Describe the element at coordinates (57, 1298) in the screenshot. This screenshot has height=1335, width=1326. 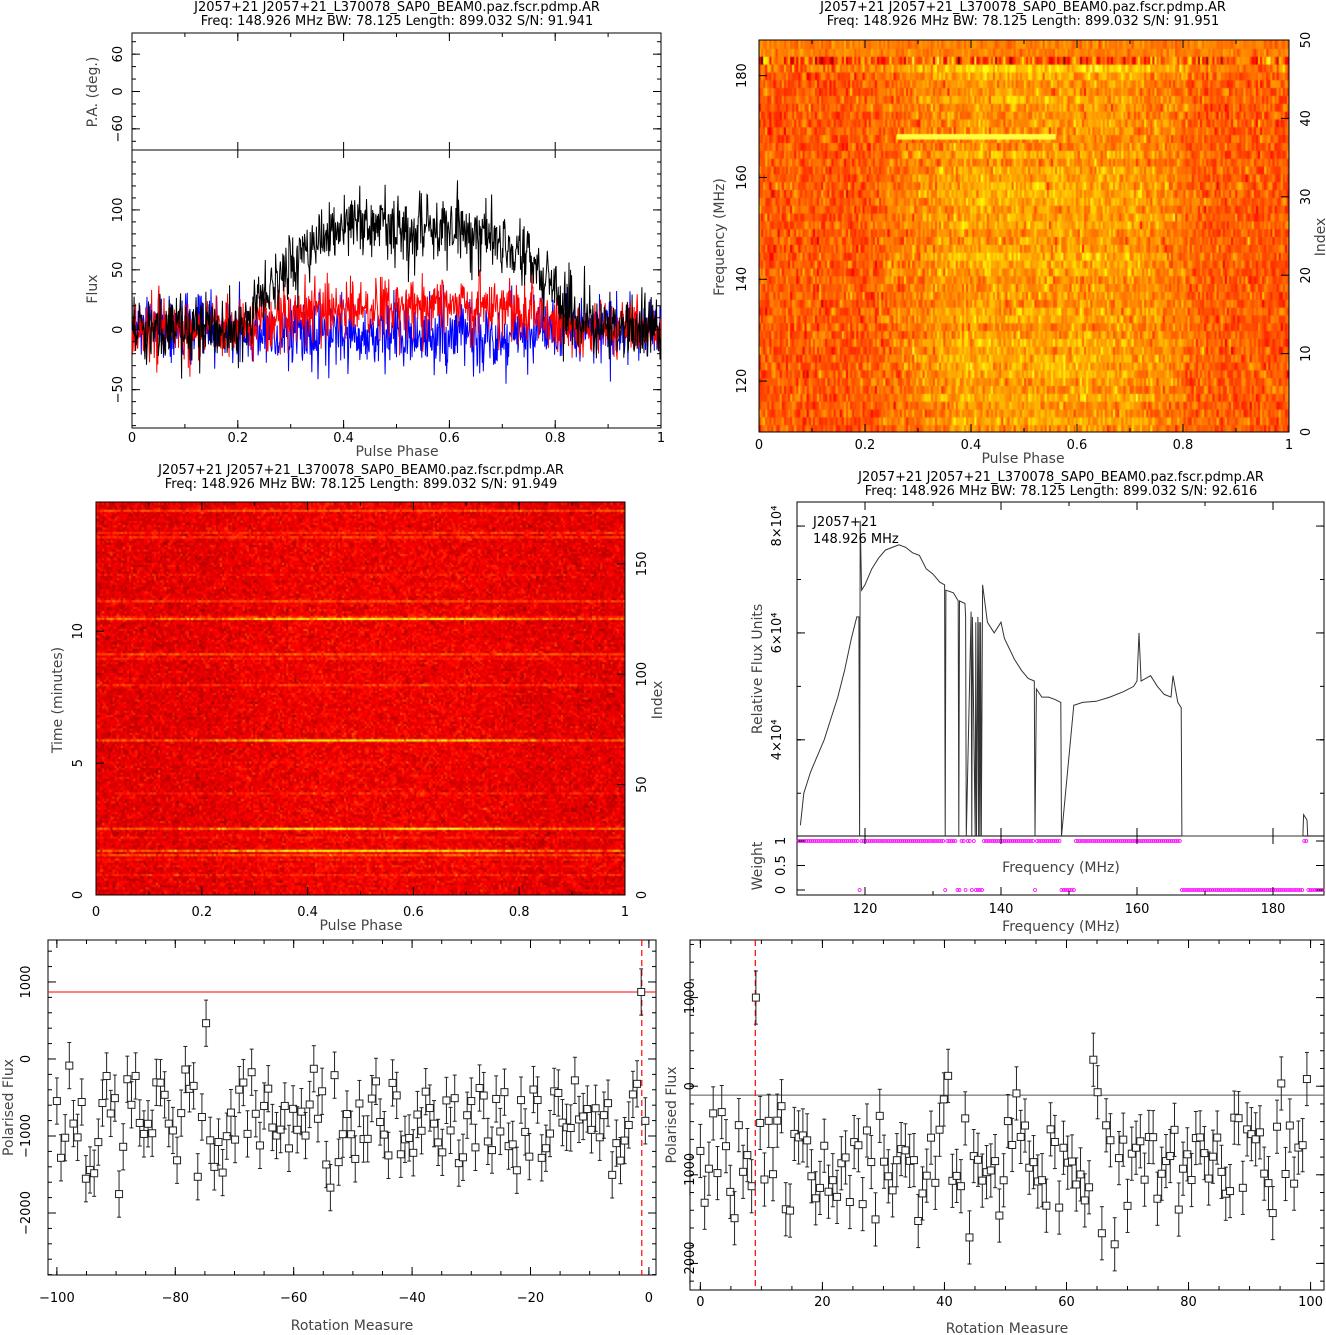
I see `x-tick-label: −100` at that location.